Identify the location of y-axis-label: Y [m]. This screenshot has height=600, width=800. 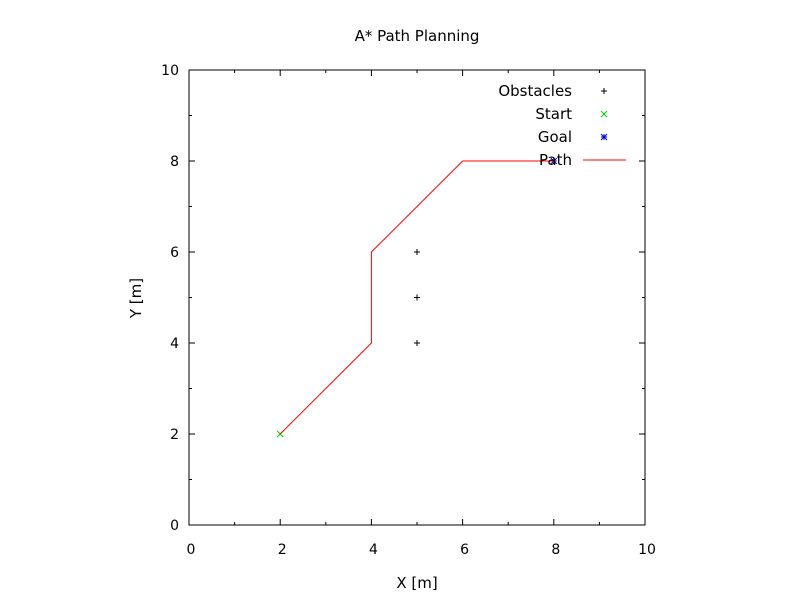
(136, 298).